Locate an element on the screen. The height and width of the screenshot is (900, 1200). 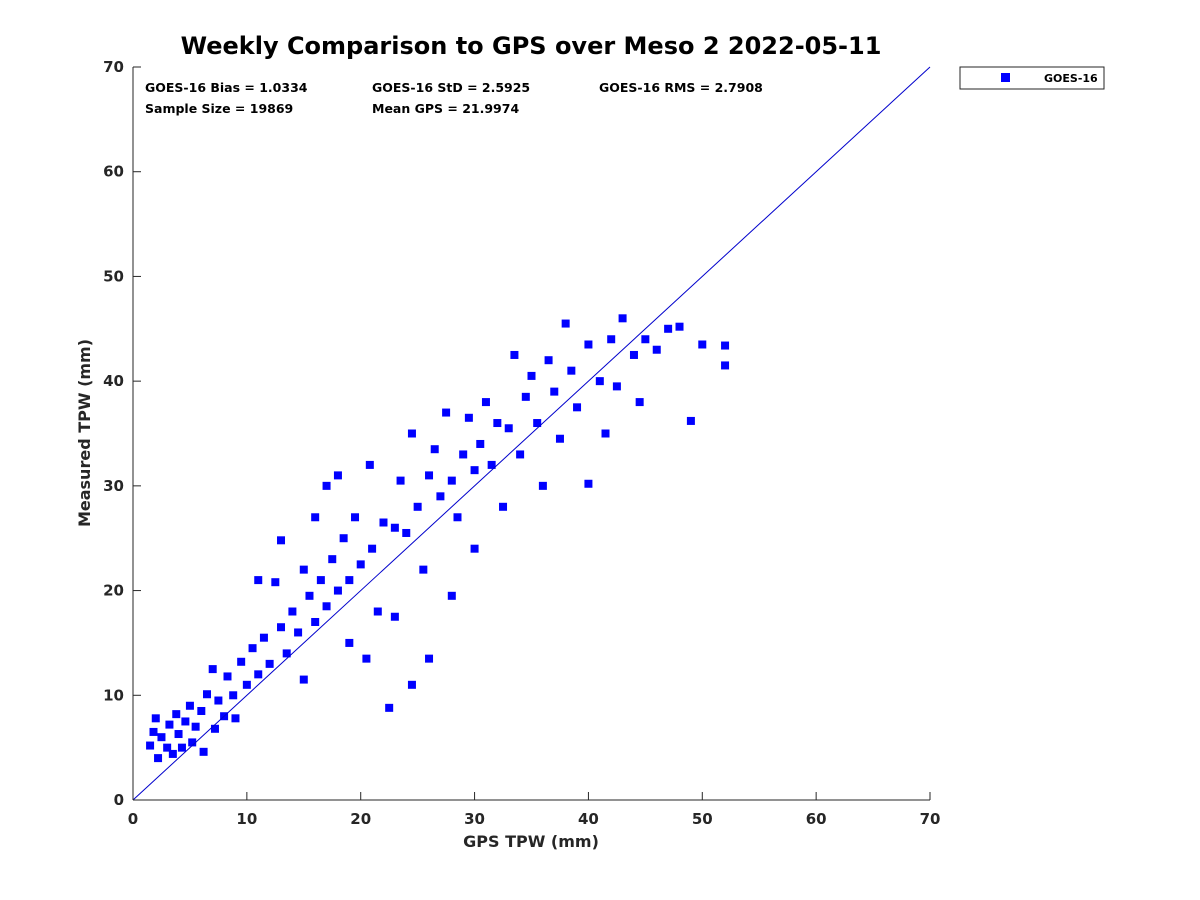
legend-box is located at coordinates (1032, 78).